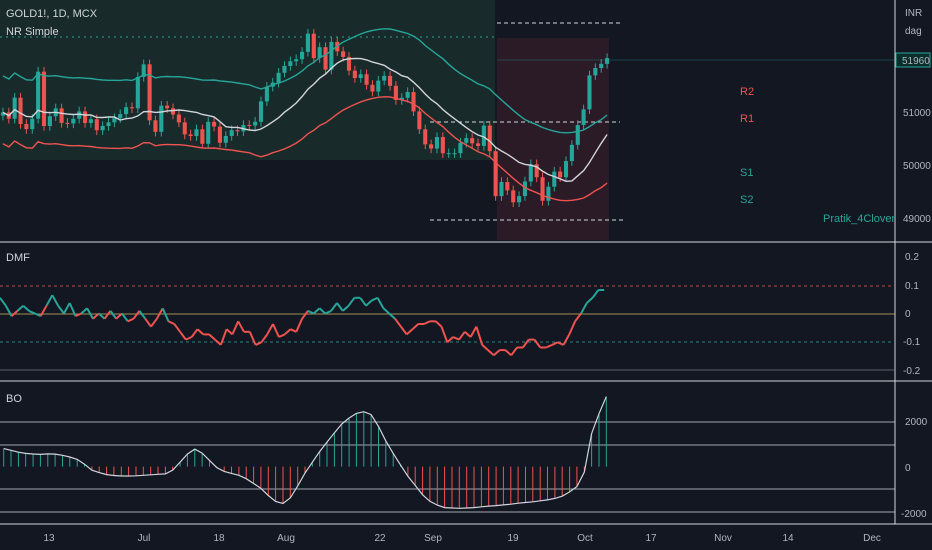 The image size is (932, 550). Describe the element at coordinates (651, 538) in the screenshot. I see `time-tick: 17` at that location.